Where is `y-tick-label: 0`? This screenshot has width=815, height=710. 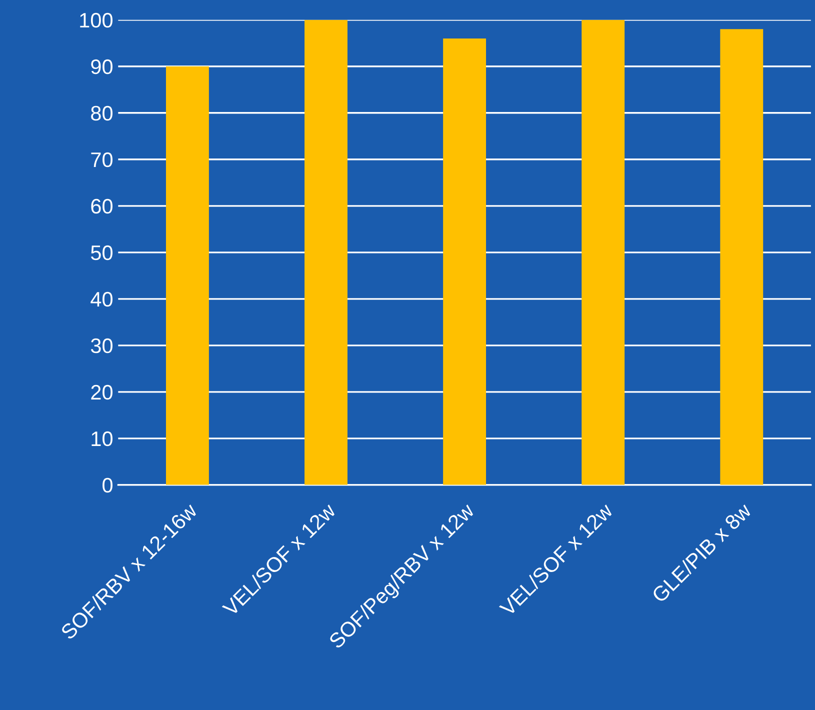
y-tick-label: 0 is located at coordinates (107, 485).